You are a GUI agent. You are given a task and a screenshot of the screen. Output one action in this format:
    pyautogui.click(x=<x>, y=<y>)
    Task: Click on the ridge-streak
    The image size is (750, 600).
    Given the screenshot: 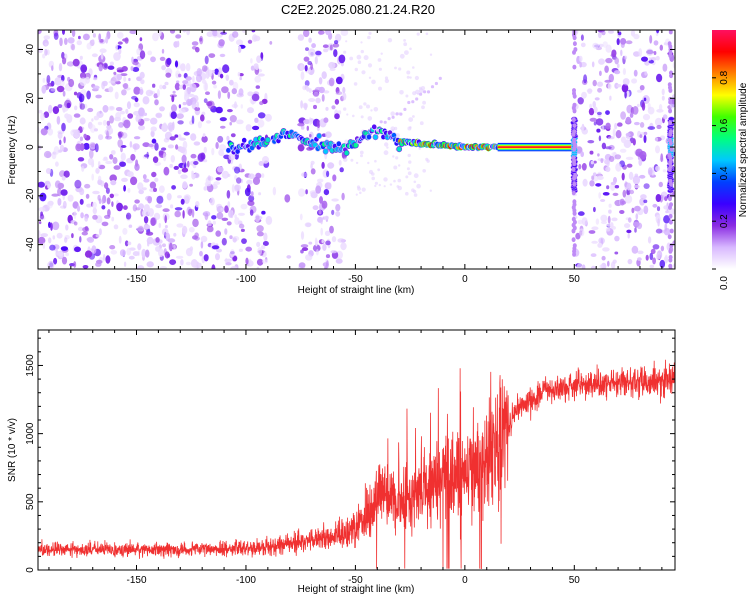 What is the action you would take?
    pyautogui.click(x=393, y=117)
    